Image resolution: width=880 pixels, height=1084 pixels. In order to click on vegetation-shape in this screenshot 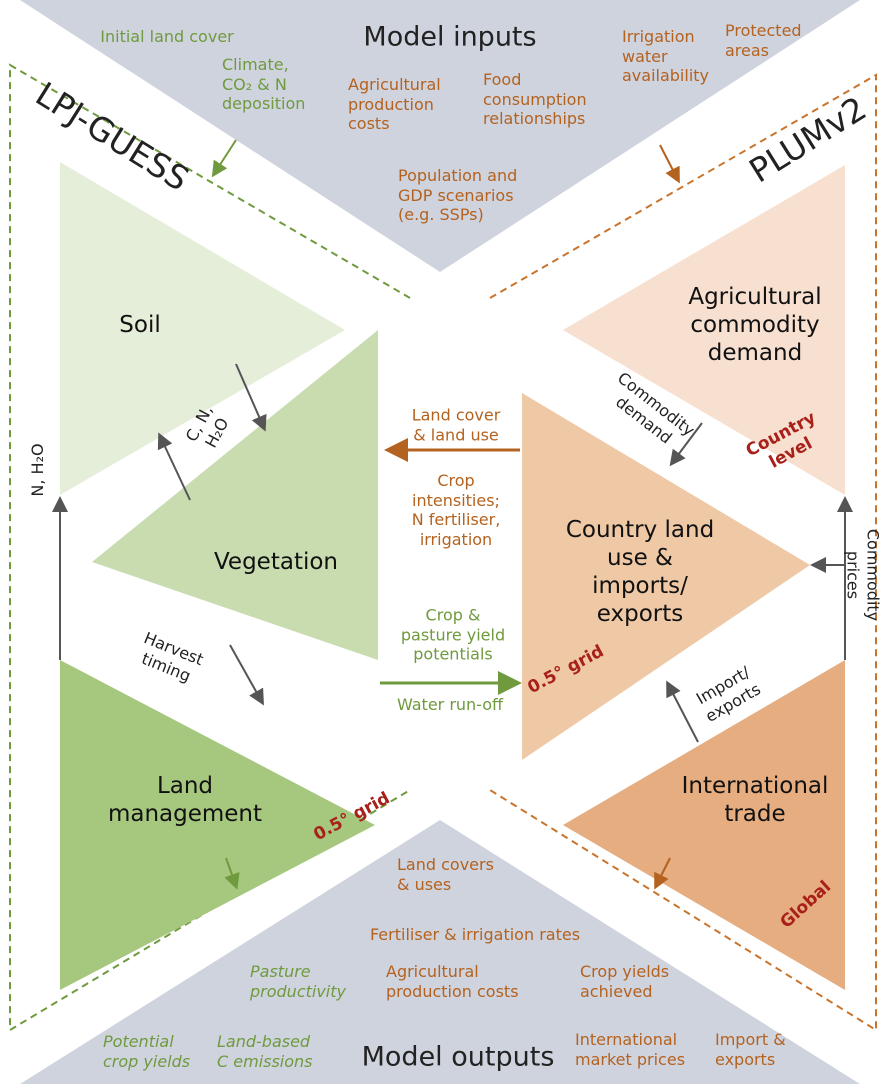, I will do `click(235, 495)`.